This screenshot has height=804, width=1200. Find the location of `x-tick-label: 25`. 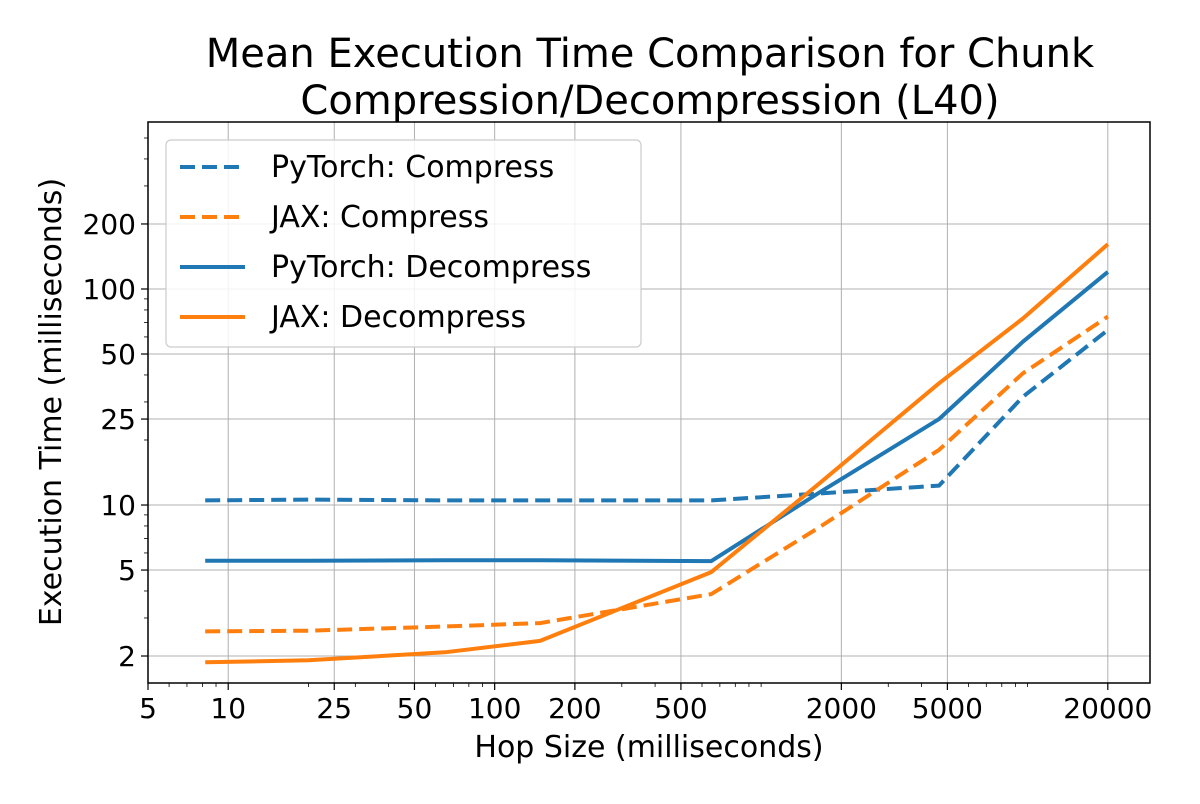

x-tick-label: 25 is located at coordinates (334, 708).